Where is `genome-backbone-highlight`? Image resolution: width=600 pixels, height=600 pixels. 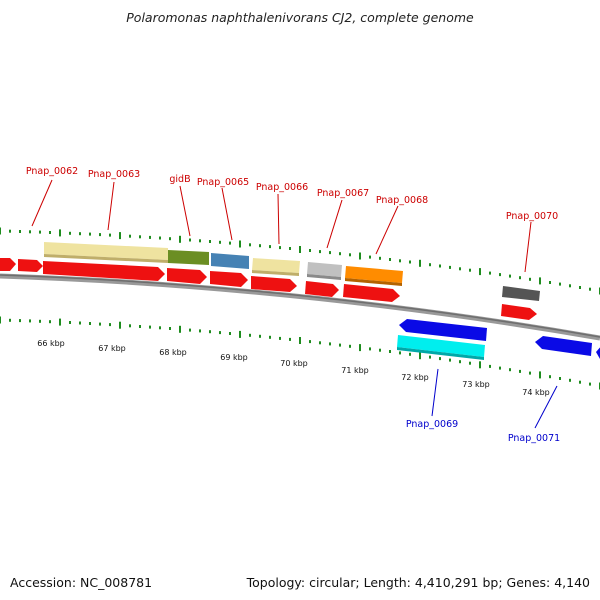 genome-backbone-highlight is located at coordinates (300, 306).